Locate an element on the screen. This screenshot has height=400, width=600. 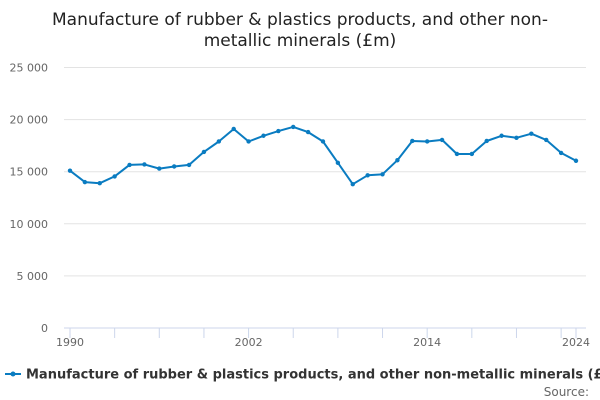
y-tick-label: 10 000 is located at coordinates (29, 224).